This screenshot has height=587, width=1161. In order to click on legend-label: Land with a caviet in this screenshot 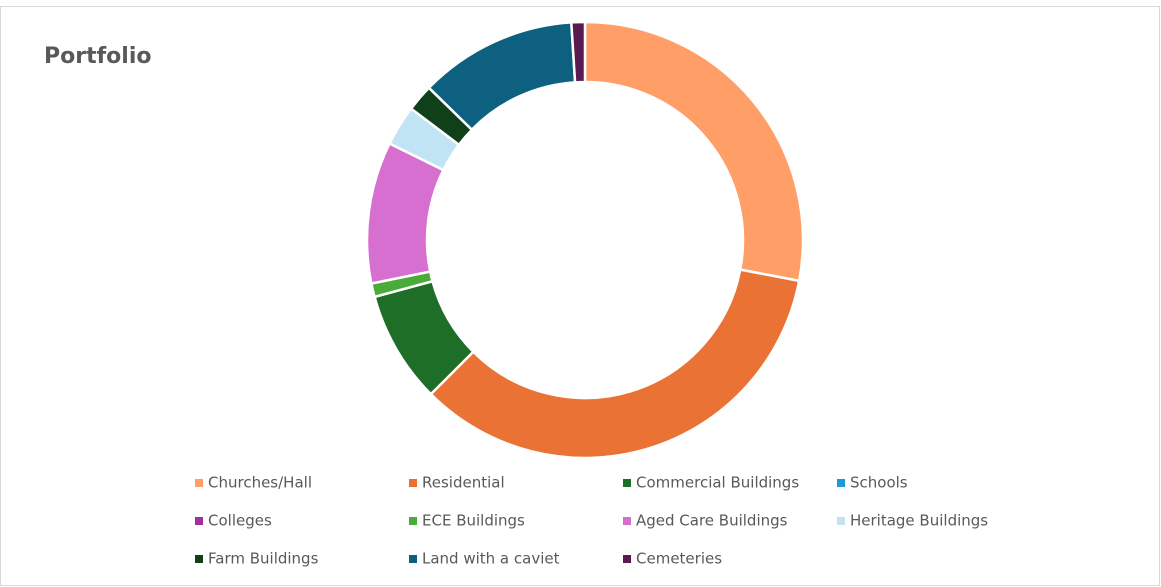, I will do `click(491, 559)`.